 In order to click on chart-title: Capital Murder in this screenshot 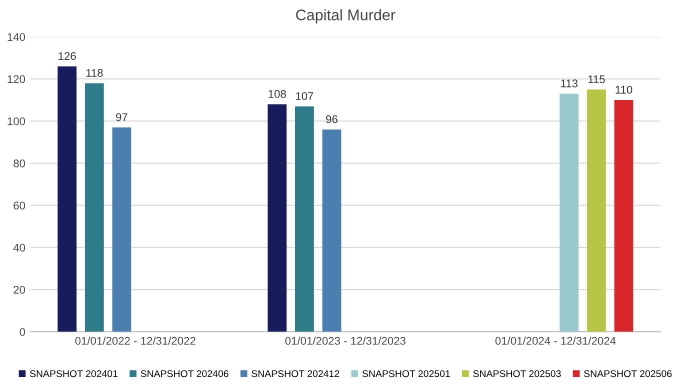, I will do `click(346, 16)`.